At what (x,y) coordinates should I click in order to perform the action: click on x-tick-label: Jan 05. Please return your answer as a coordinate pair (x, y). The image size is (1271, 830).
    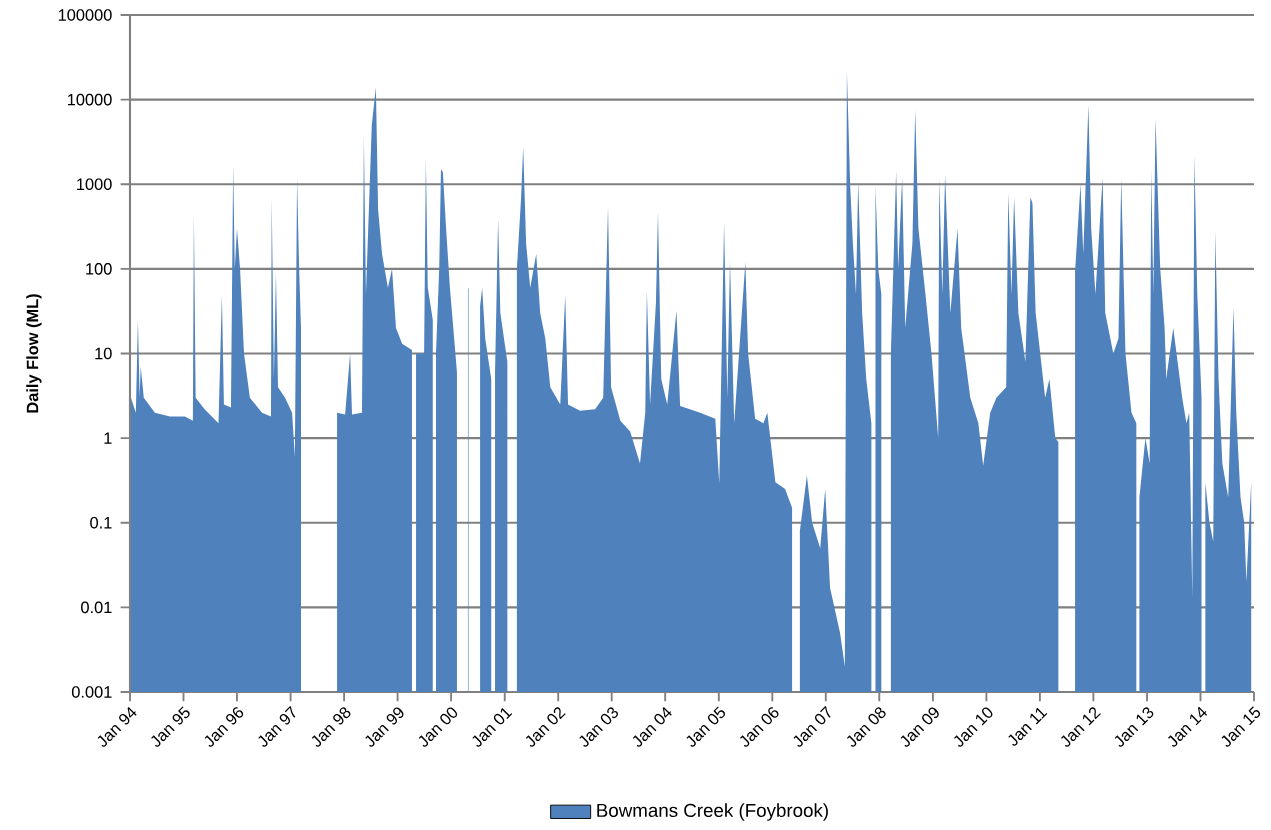
    Looking at the image, I should click on (706, 726).